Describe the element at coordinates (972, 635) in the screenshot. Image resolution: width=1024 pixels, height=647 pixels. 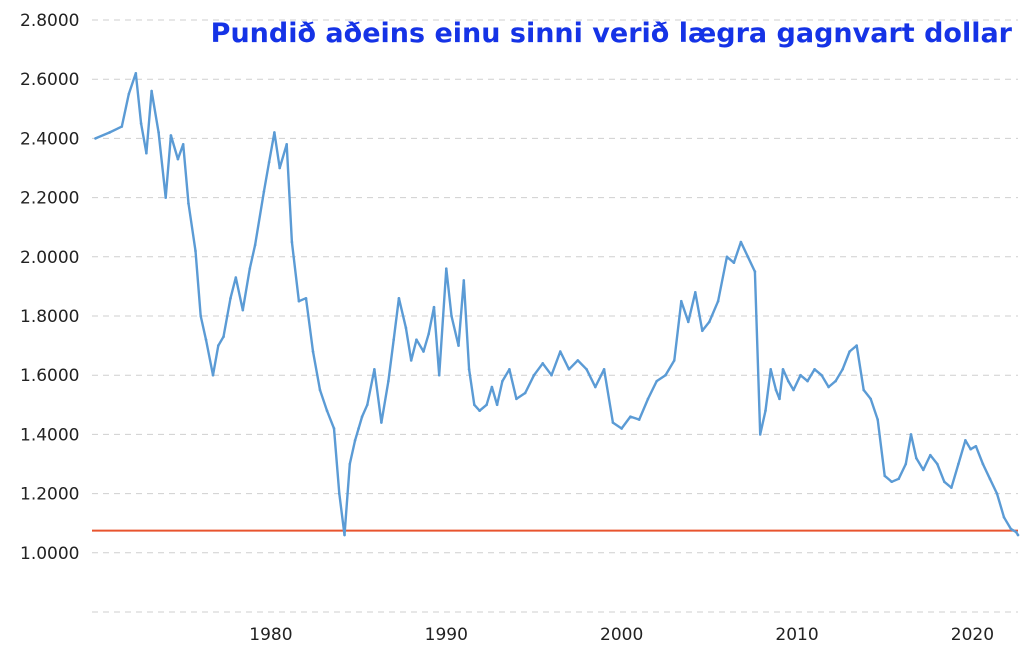
I see `x-tick-label: 2020` at that location.